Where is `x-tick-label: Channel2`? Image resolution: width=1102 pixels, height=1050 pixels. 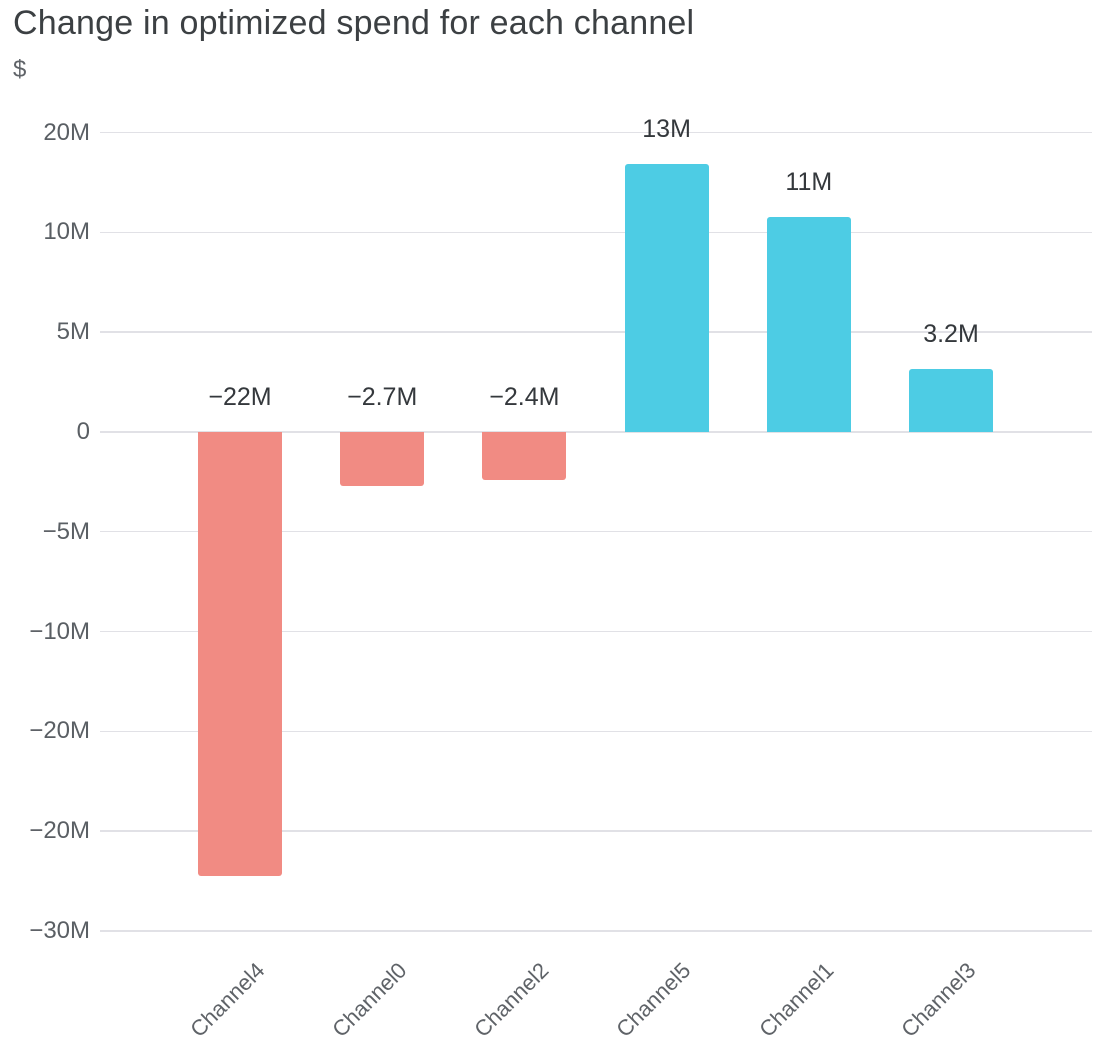
x-tick-label: Channel2 is located at coordinates (511, 999).